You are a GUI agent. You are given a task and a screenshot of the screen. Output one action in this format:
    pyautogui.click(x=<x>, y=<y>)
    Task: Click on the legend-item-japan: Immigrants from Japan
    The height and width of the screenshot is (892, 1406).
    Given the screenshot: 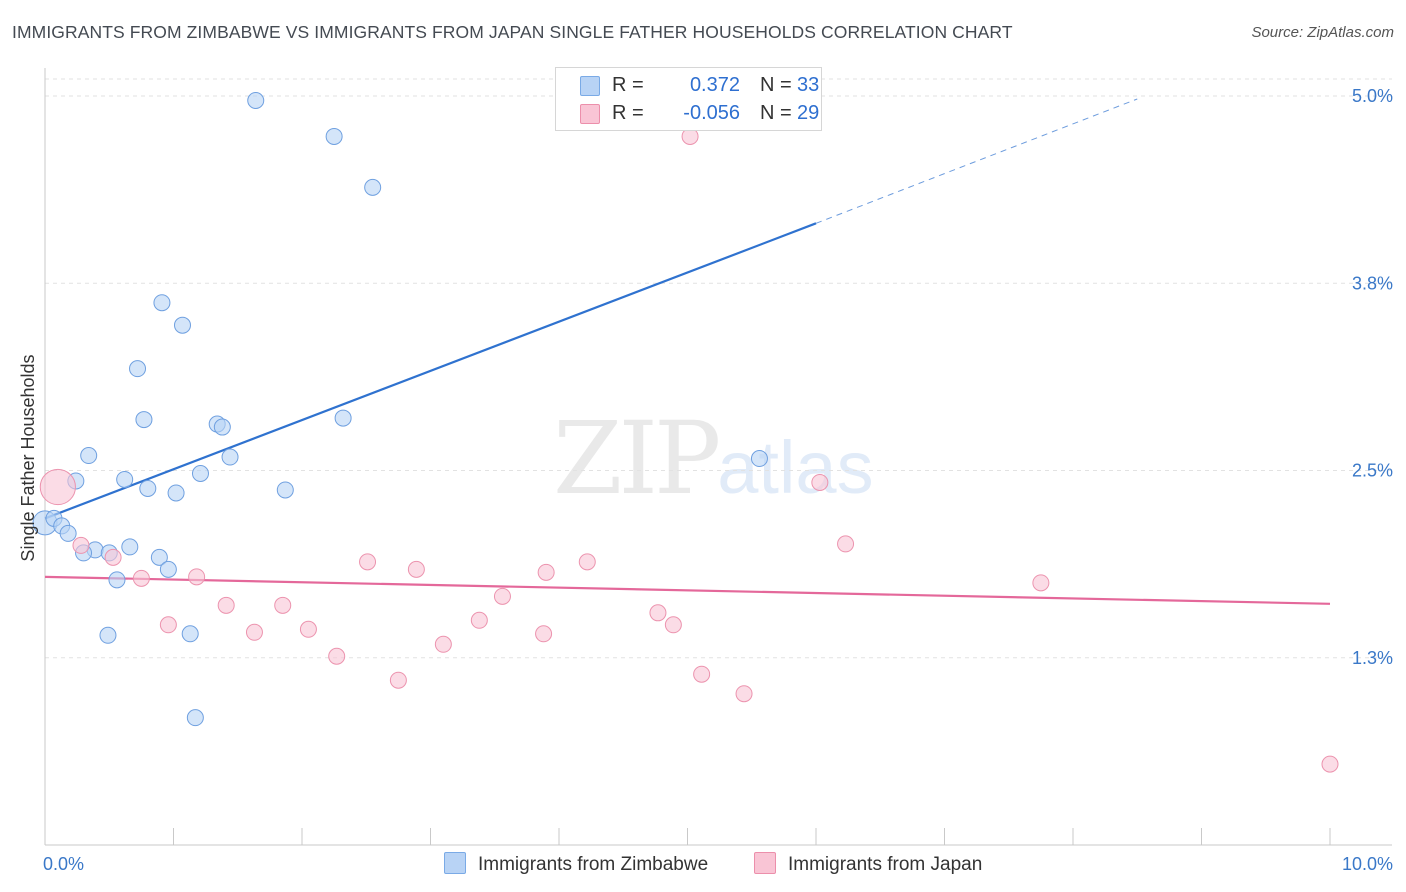 What is the action you would take?
    pyautogui.click(x=868, y=864)
    